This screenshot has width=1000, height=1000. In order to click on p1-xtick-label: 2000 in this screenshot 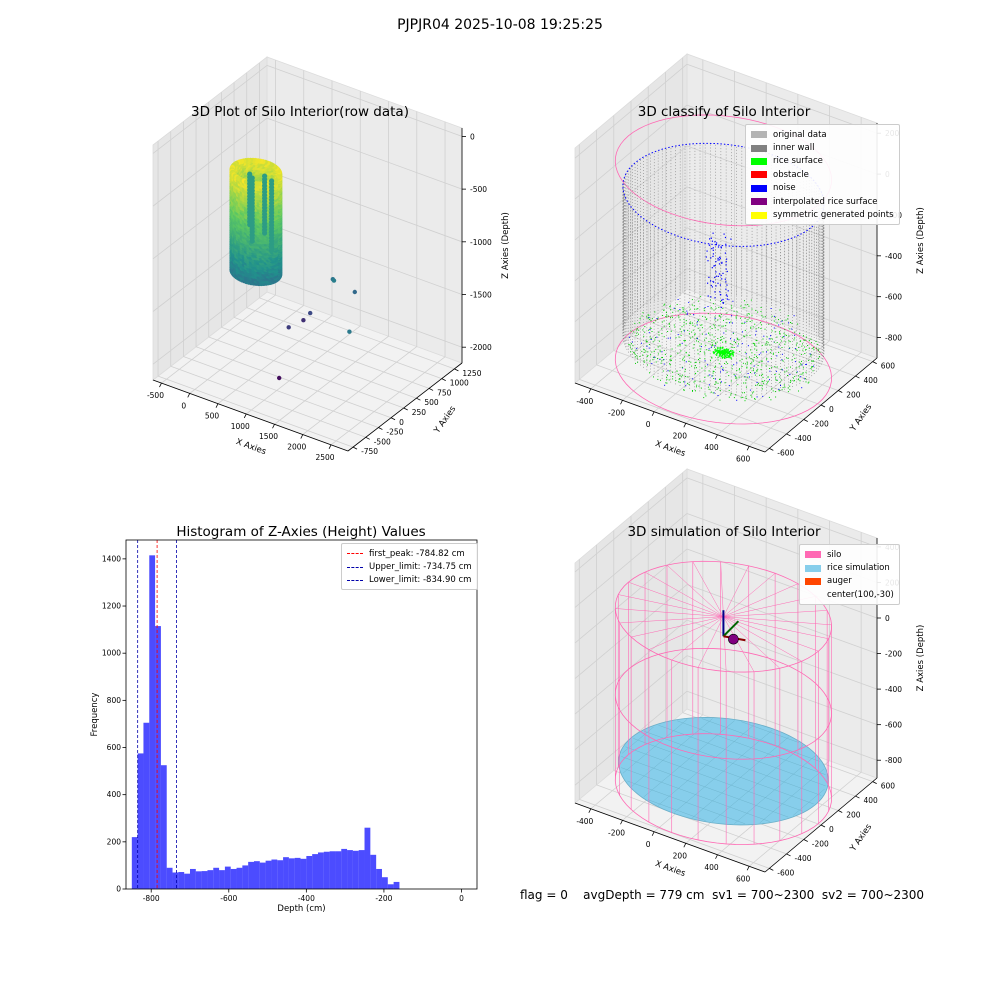, I will do `click(296, 447)`.